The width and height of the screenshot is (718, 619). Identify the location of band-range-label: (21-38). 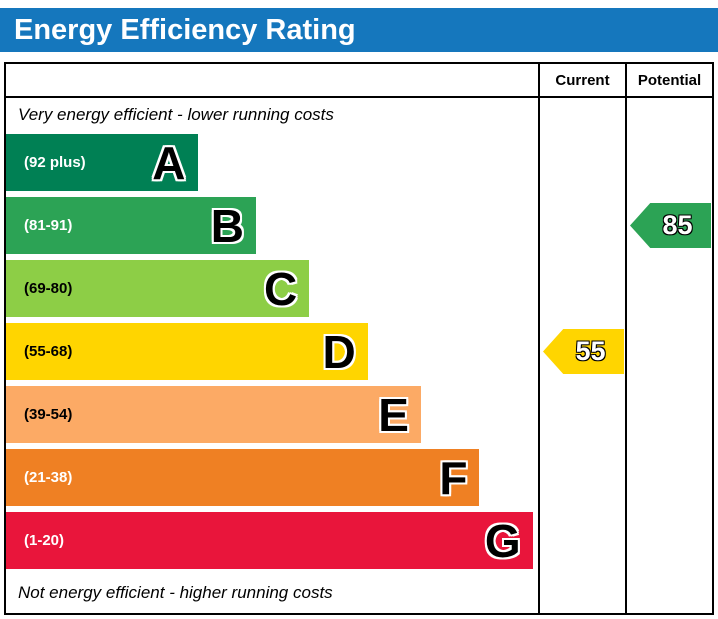
(48, 477).